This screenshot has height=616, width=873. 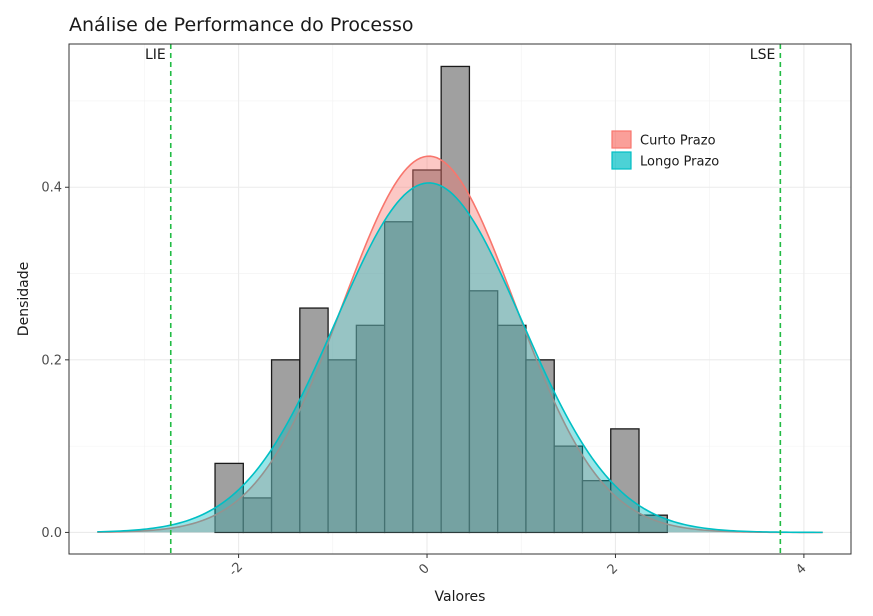 What do you see at coordinates (155, 55) in the screenshot?
I see `spec-label-lie: LIE` at bounding box center [155, 55].